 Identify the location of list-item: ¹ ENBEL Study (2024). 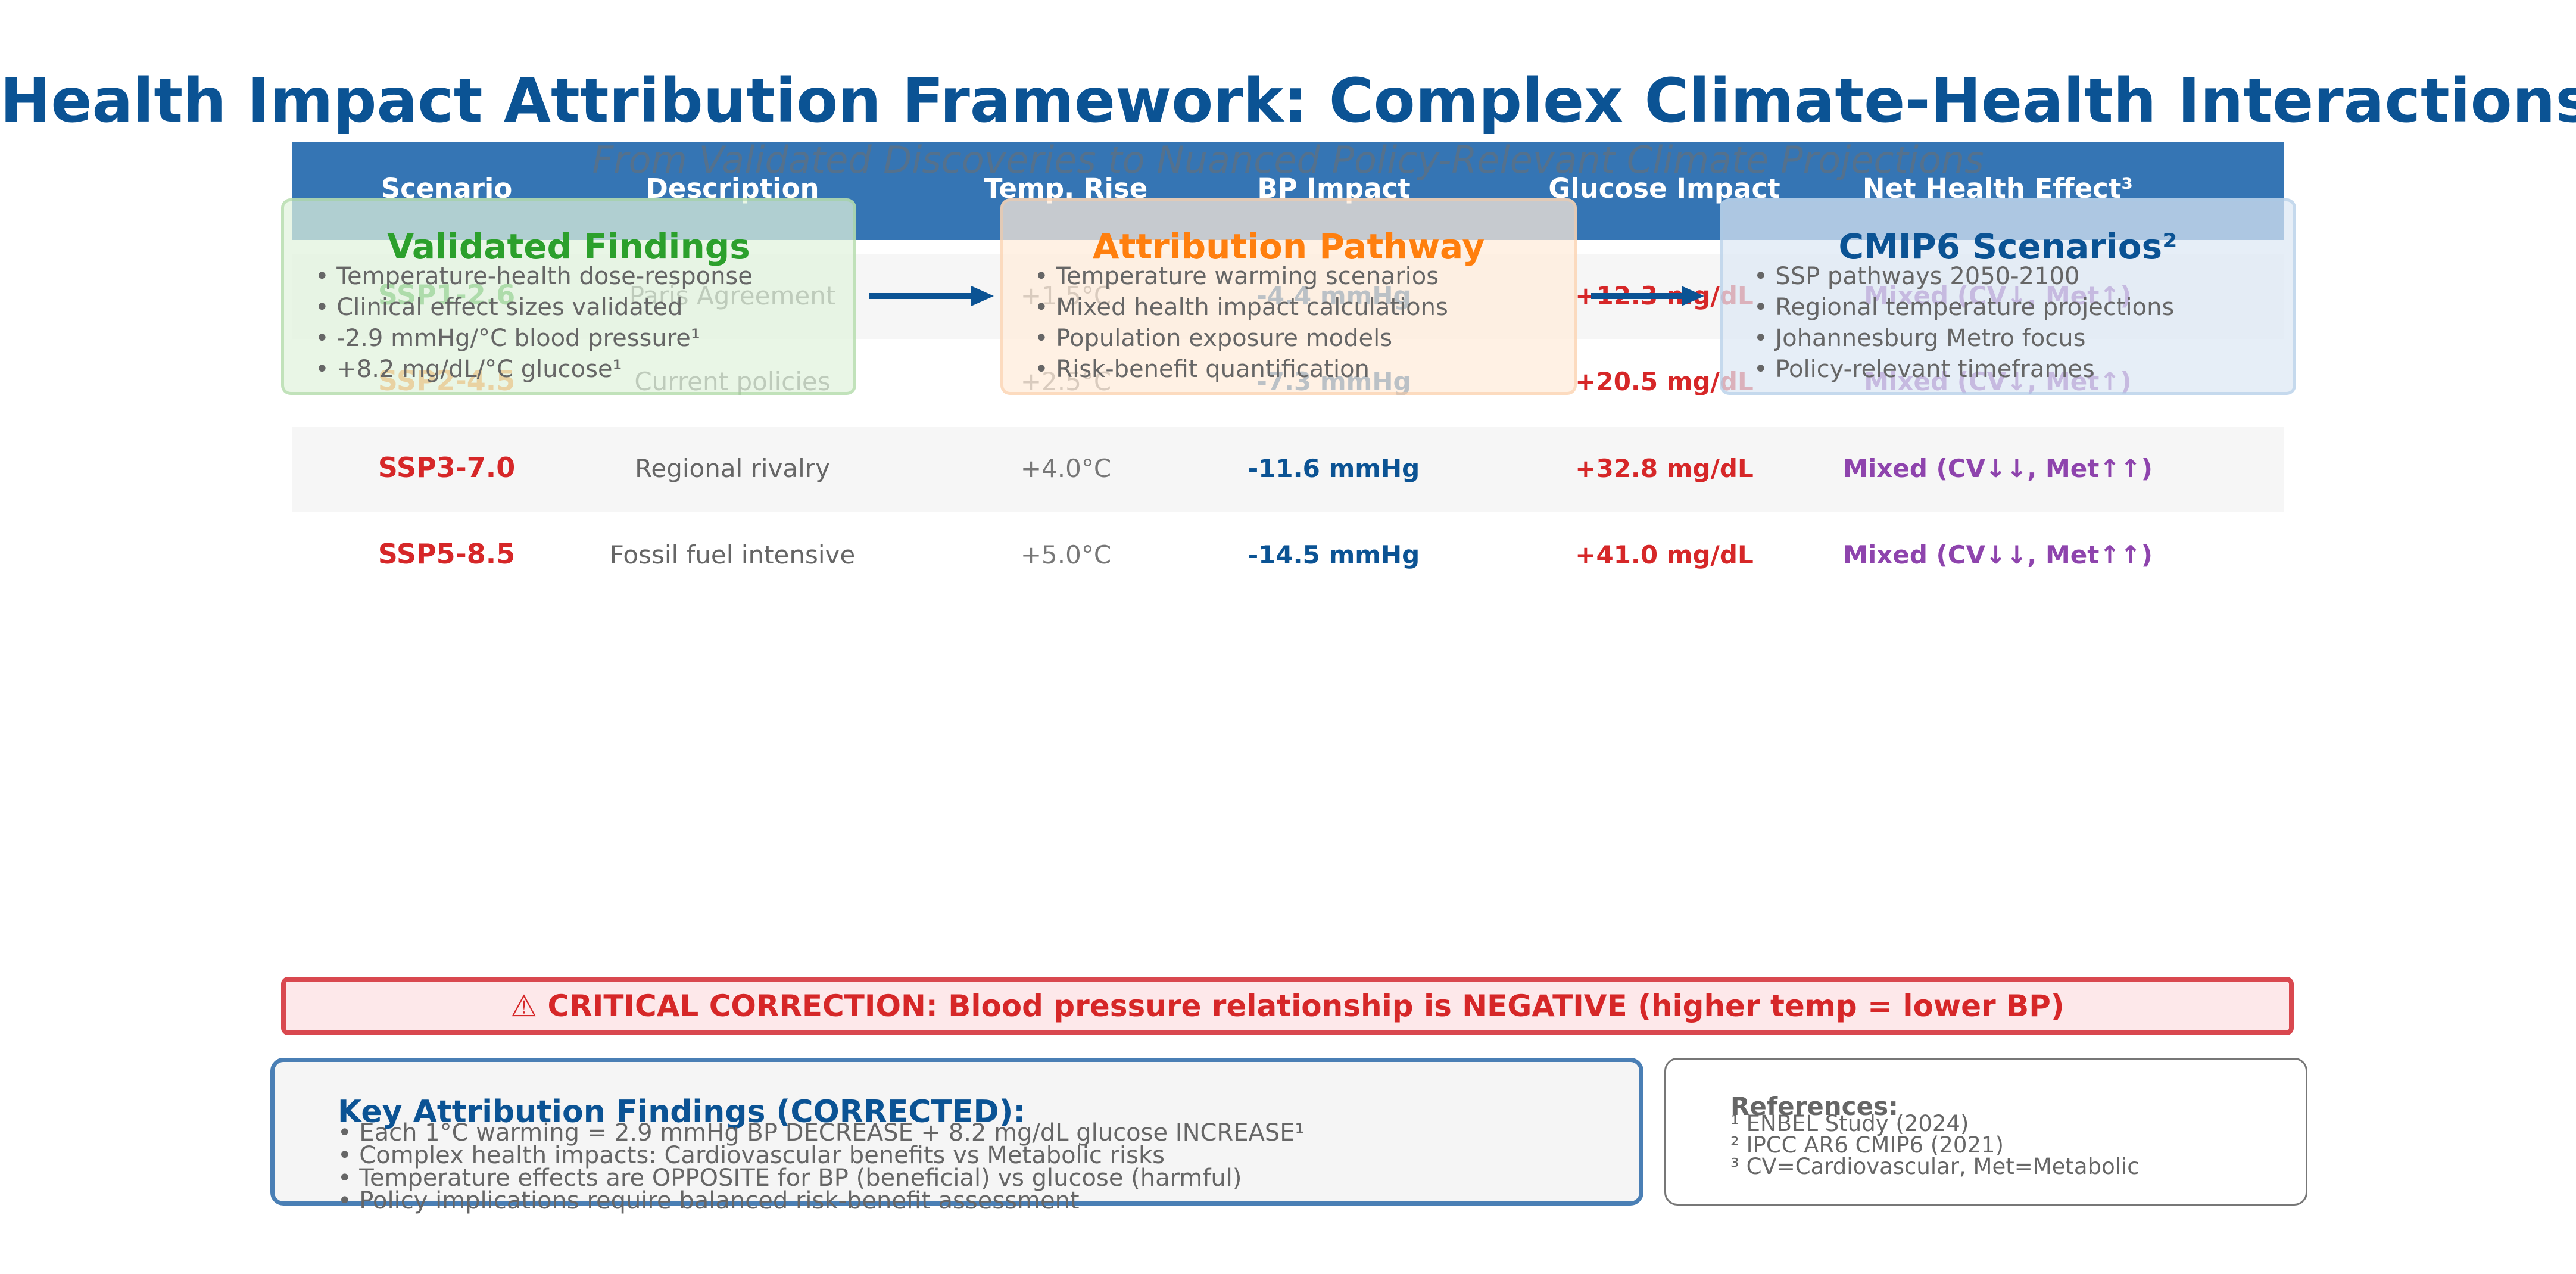
(1935, 1124).